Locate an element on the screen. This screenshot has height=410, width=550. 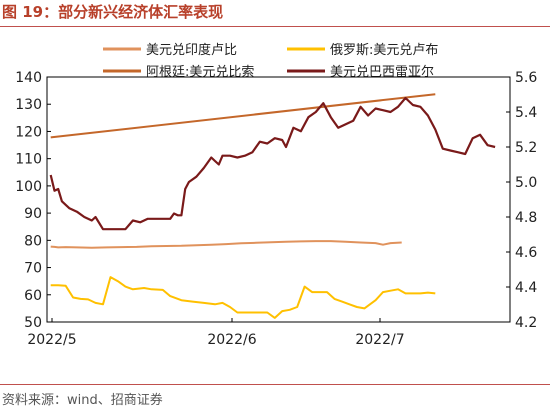
y-left-tick-label: 80 is located at coordinates (33, 241).